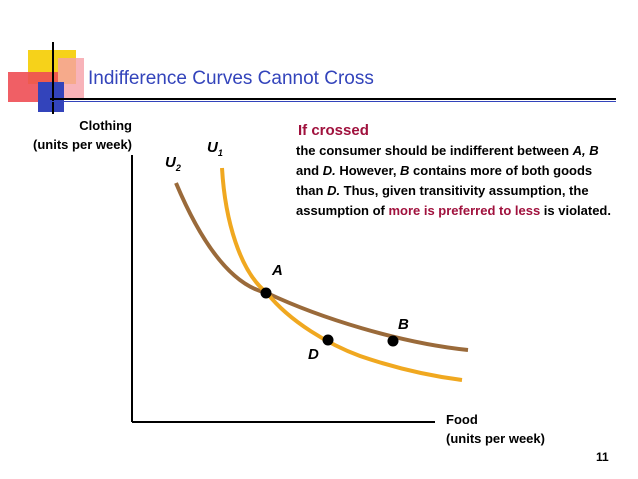  Describe the element at coordinates (277, 270) in the screenshot. I see `point-a-label: A` at that location.